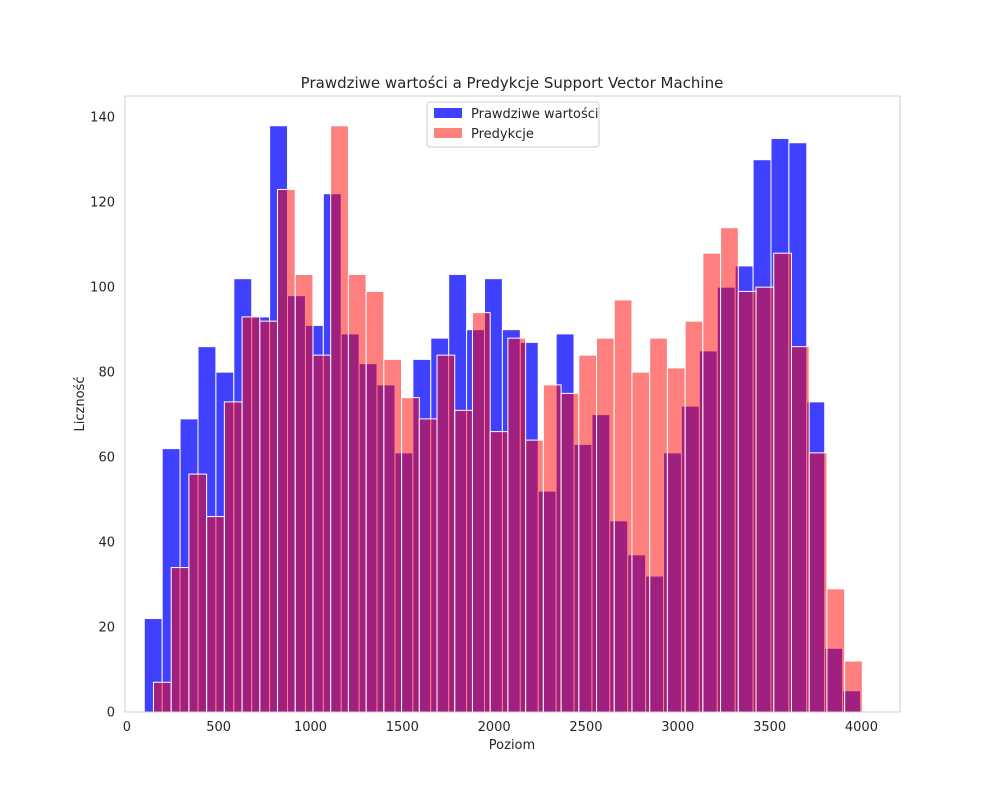 Image resolution: width=1000 pixels, height=804 pixels. Describe the element at coordinates (106, 373) in the screenshot. I see `y-tick-label: 80` at that location.